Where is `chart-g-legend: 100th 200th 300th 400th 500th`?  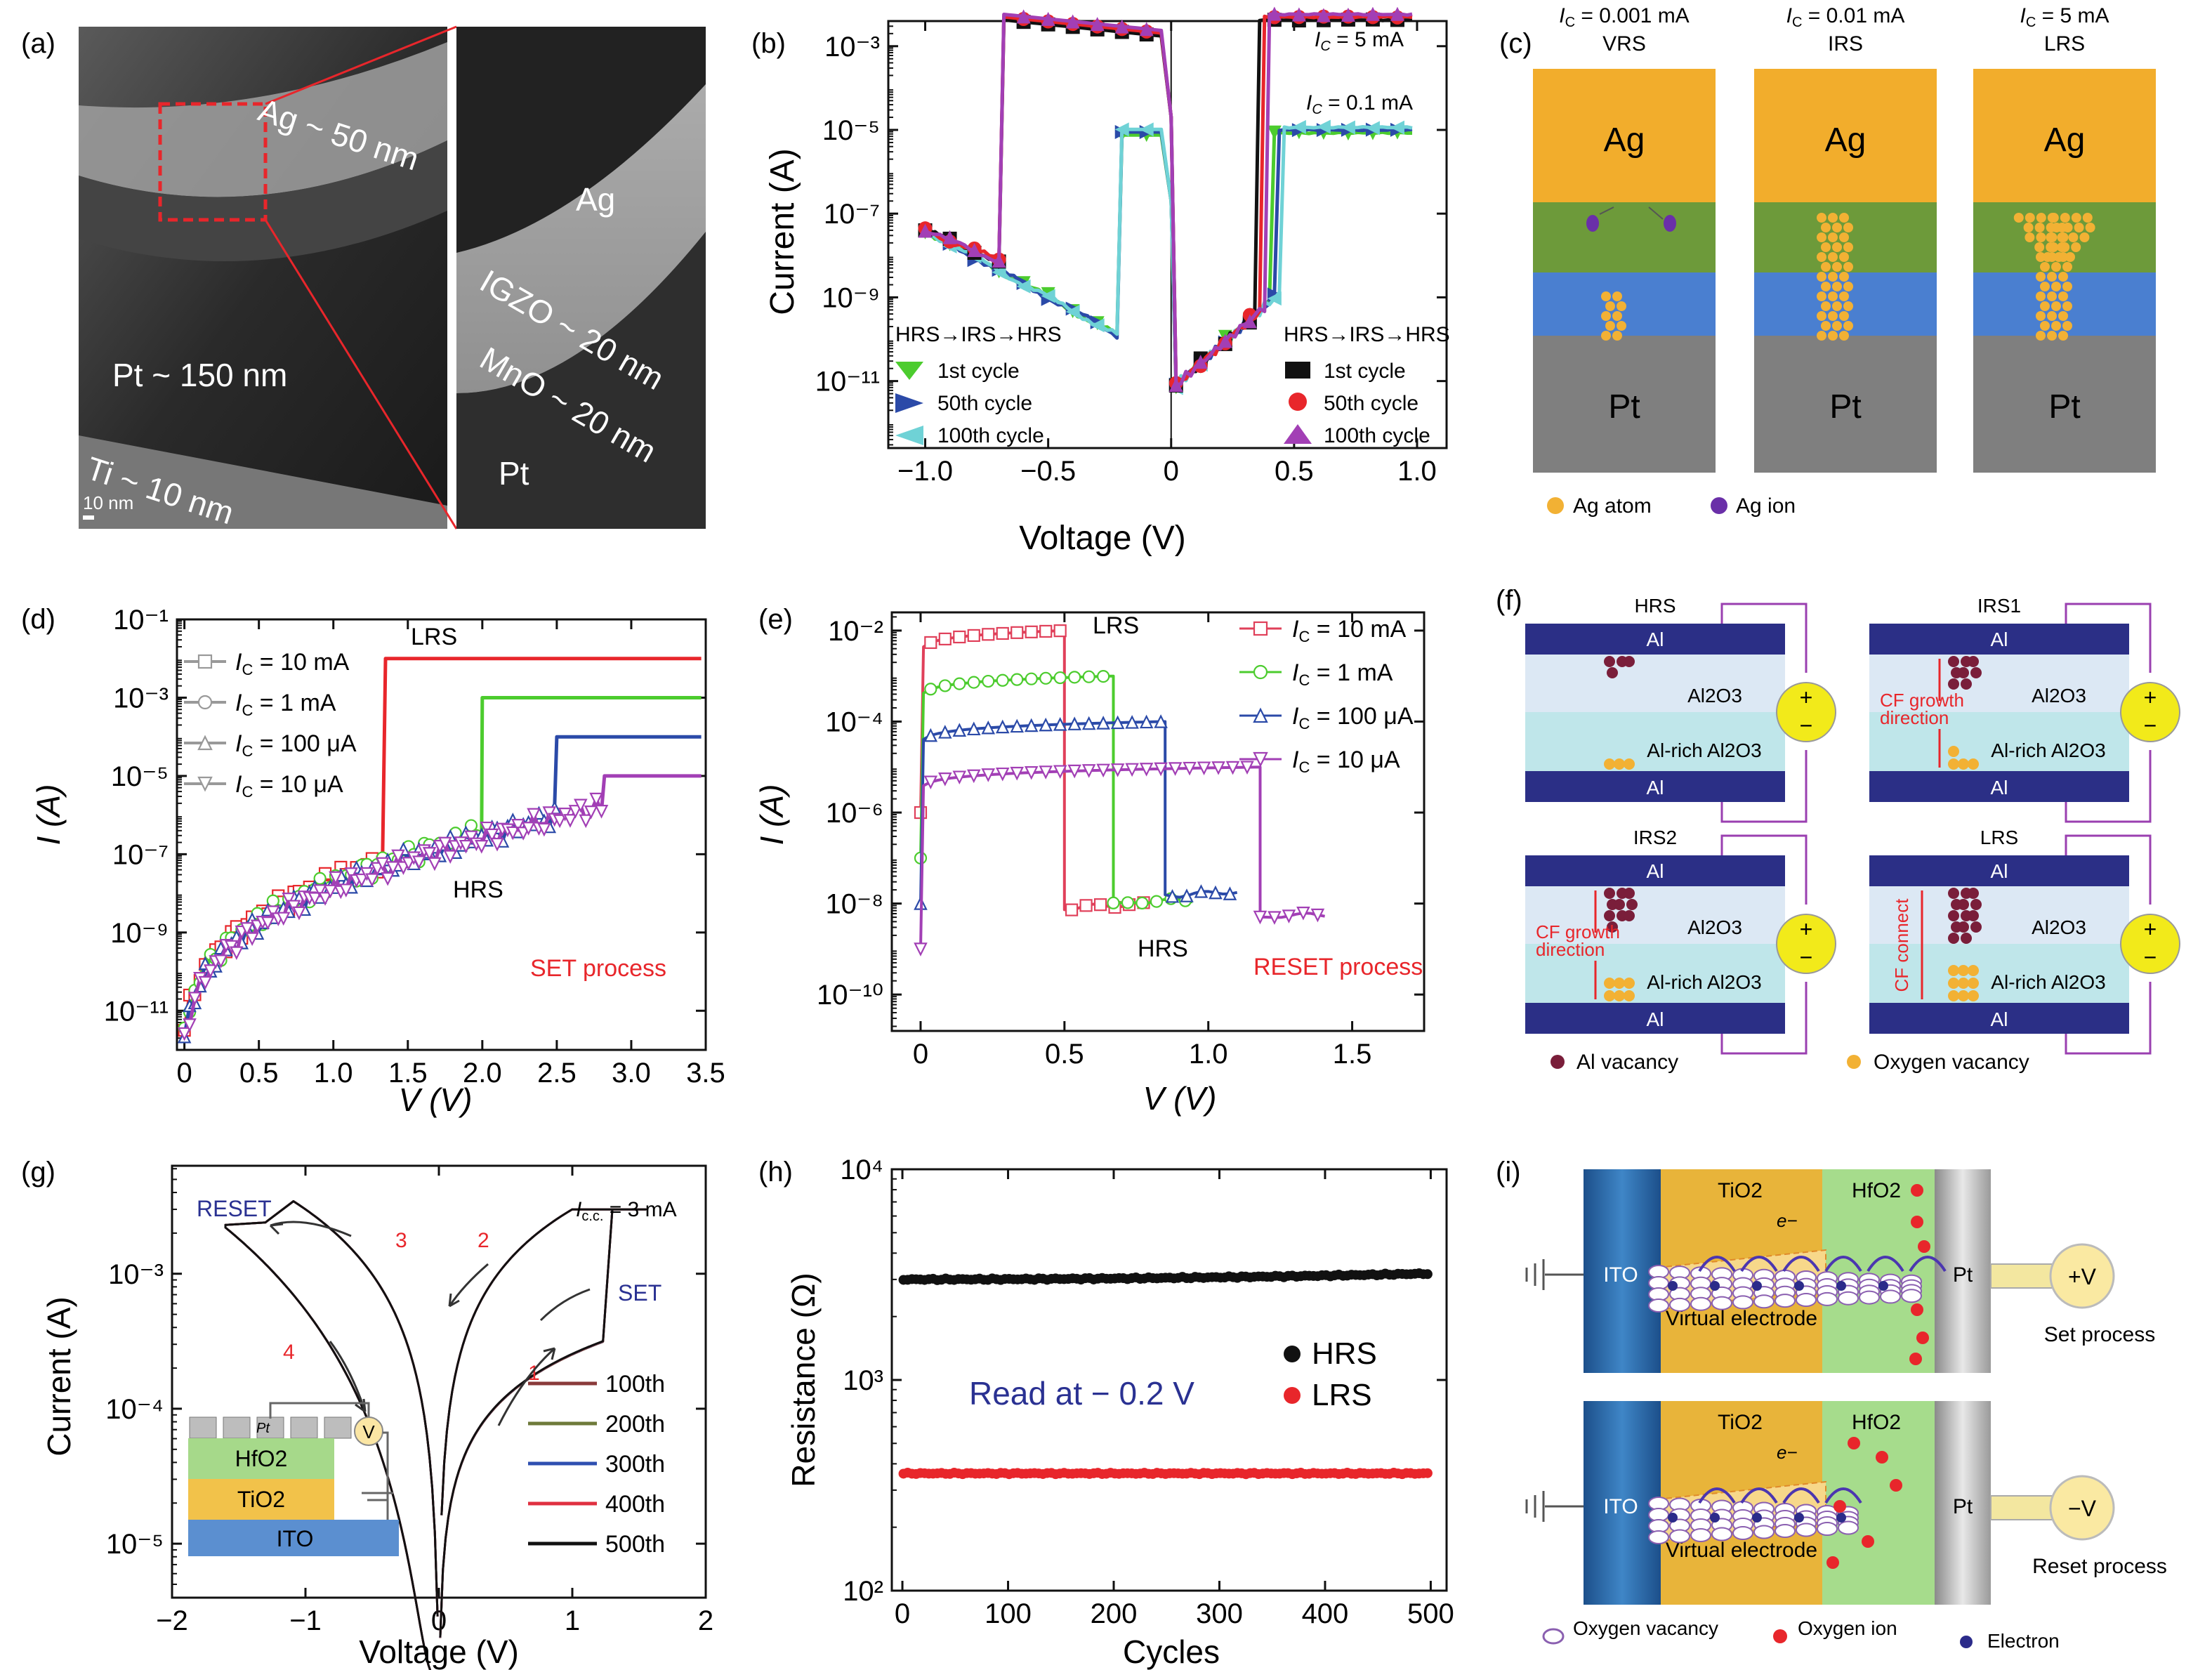
chart-g-legend: 100th 200th 300th 400th 500th is located at coordinates (596, 1465).